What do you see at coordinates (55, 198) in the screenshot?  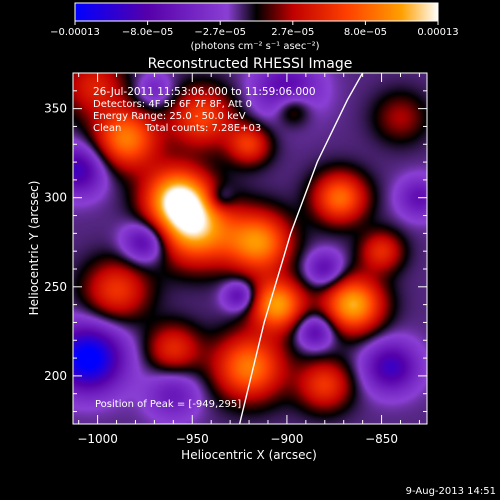 I see `y-tick-label: 300` at bounding box center [55, 198].